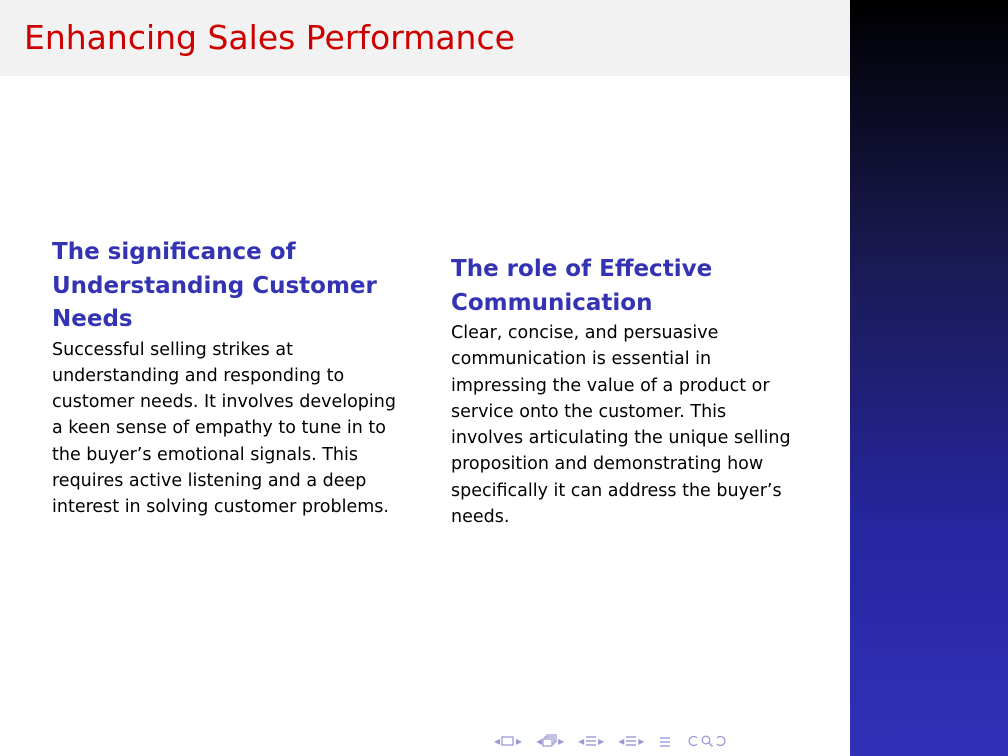  What do you see at coordinates (611, 741) in the screenshot?
I see `navigation-bar: ◂ ▸ ◂ ▸ ◂ ▸ ◂ ▸` at bounding box center [611, 741].